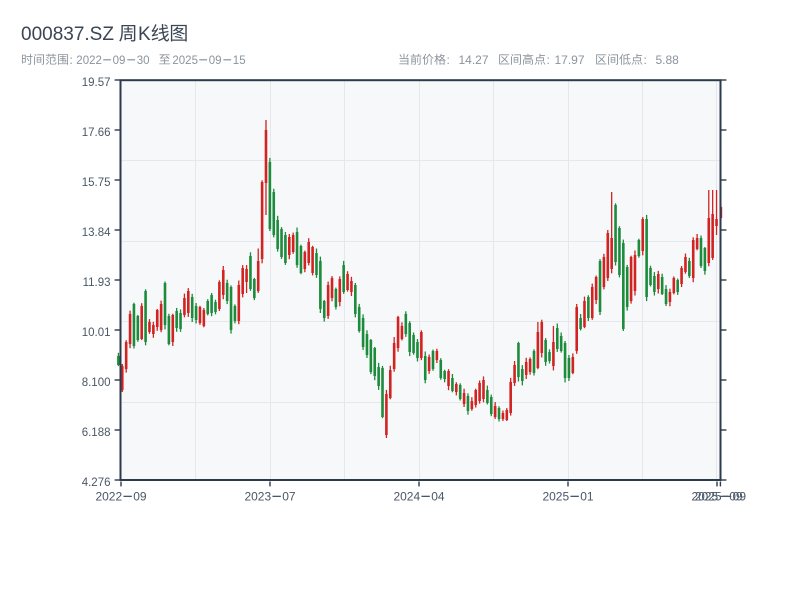 This screenshot has height=600, width=800. What do you see at coordinates (96, 133) in the screenshot?
I see `svg-text: 17.66` at bounding box center [96, 133].